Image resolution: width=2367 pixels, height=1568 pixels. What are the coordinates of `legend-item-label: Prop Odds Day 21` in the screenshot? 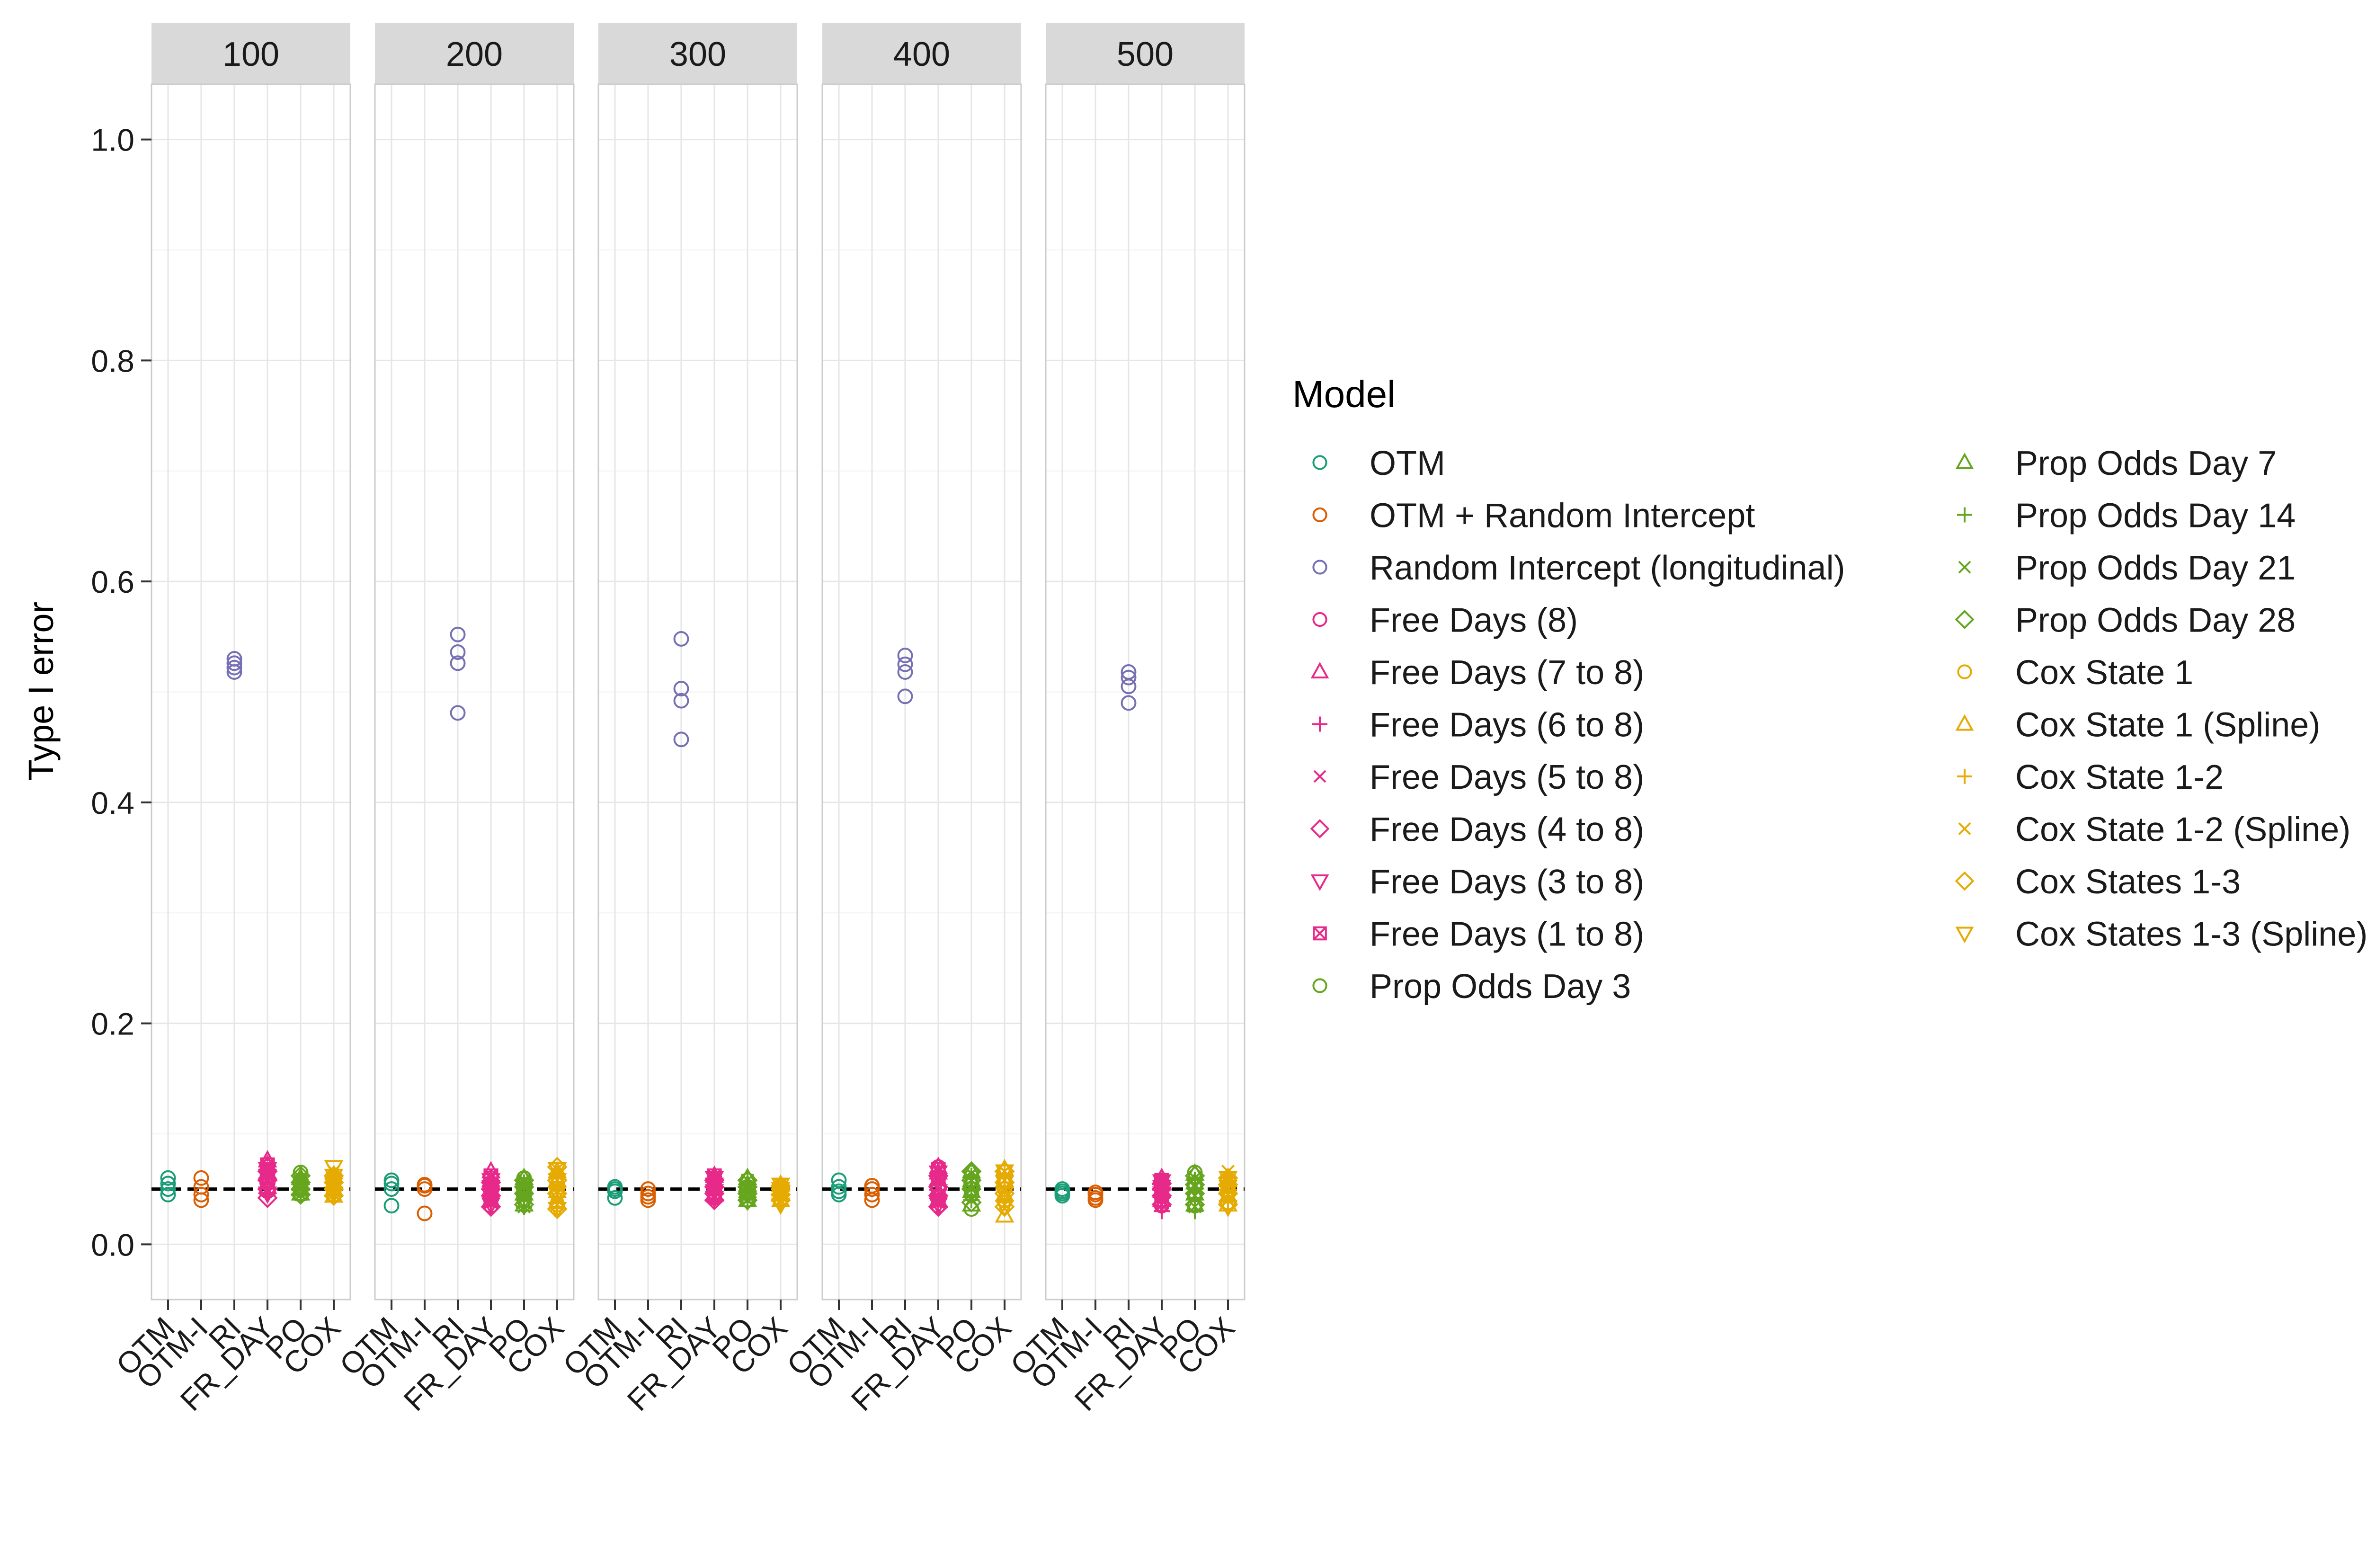 It's located at (2155, 568).